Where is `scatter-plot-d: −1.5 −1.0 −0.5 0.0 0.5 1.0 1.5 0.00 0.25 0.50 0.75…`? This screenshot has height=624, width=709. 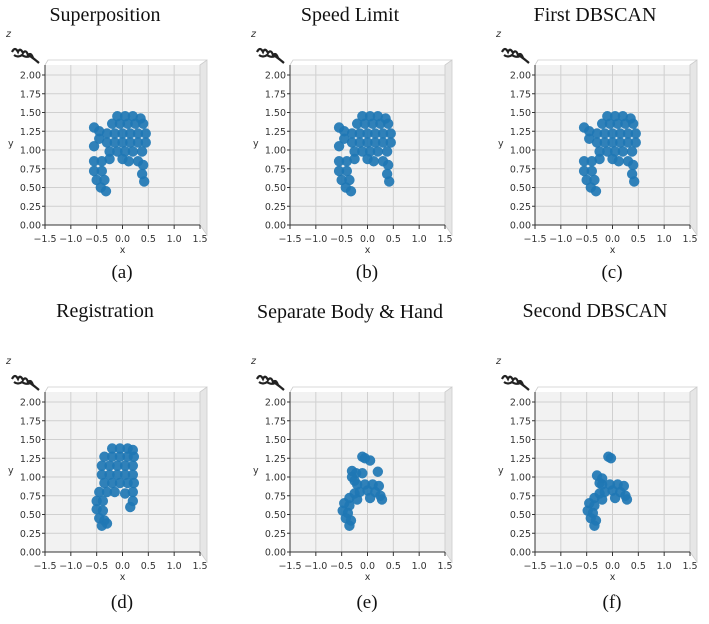
scatter-plot-d: −1.5 −1.0 −0.5 0.0 0.5 1.0 1.5 0.00 0.25 0.50 0.75… is located at coordinates (106, 469).